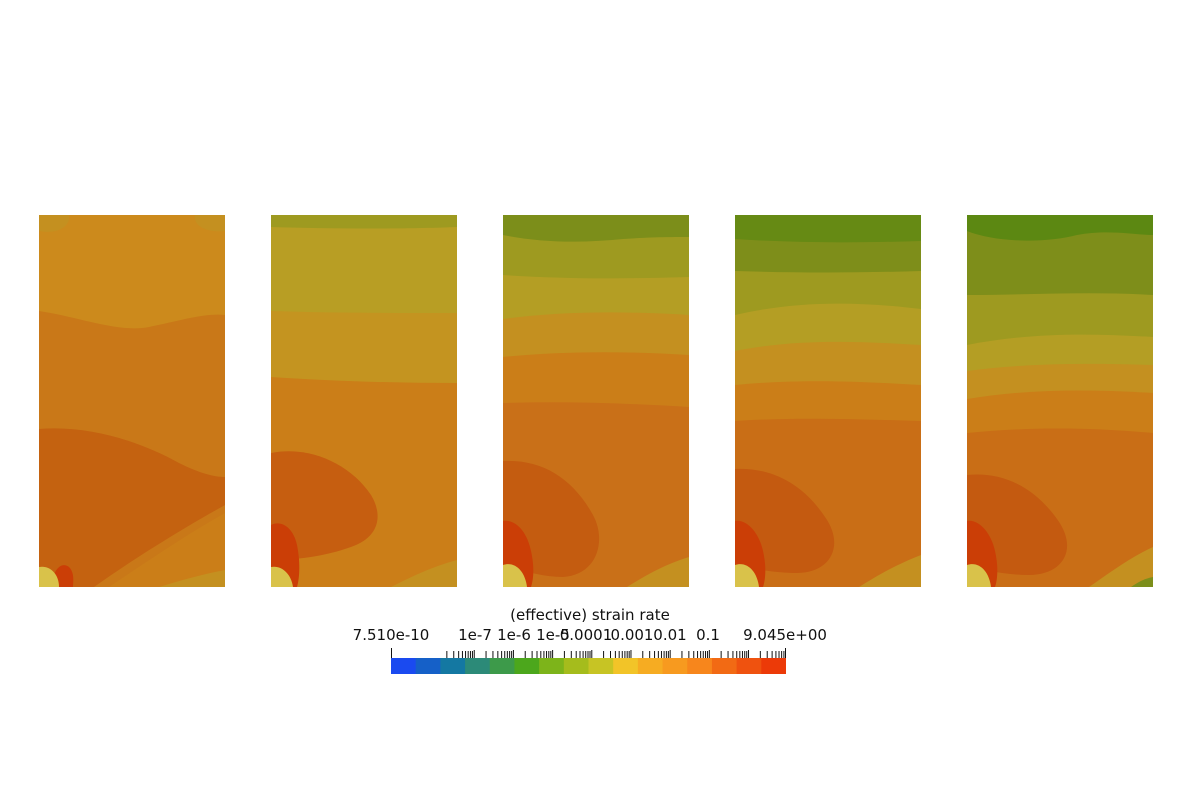  Describe the element at coordinates (553, 635) in the screenshot. I see `colorbar-tick-label: 1e-5` at that location.